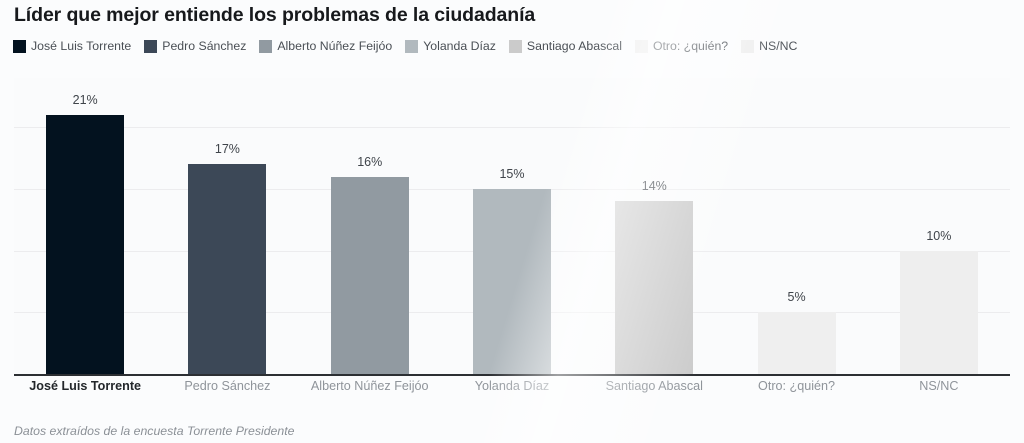  I want to click on bar-value-label: 16%, so click(370, 161).